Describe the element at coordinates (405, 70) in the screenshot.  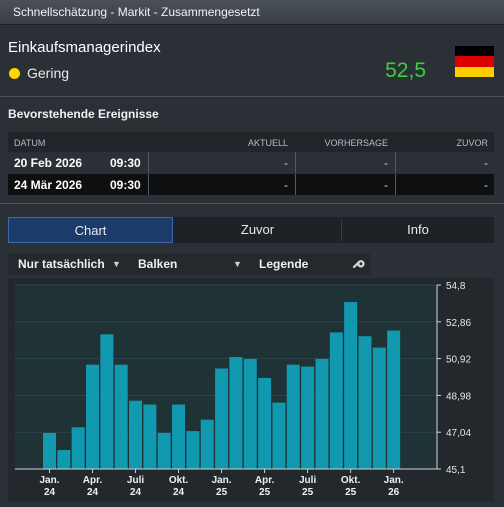
I see `indicator-value: 52,5` at that location.